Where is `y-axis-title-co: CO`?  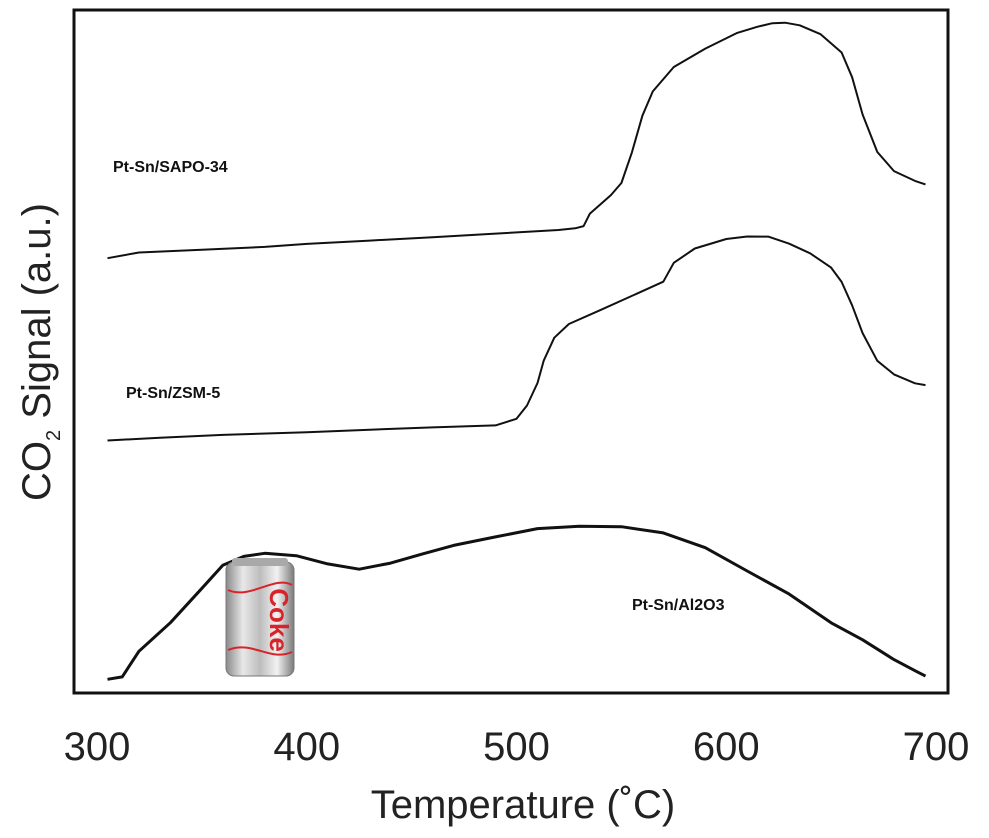 y-axis-title-co: CO is located at coordinates (37, 471).